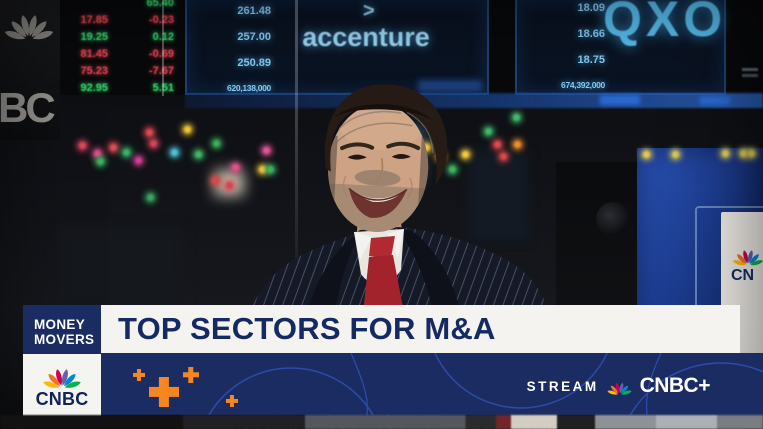  What do you see at coordinates (161, 70) in the screenshot?
I see `ticker-change: -7.67` at bounding box center [161, 70].